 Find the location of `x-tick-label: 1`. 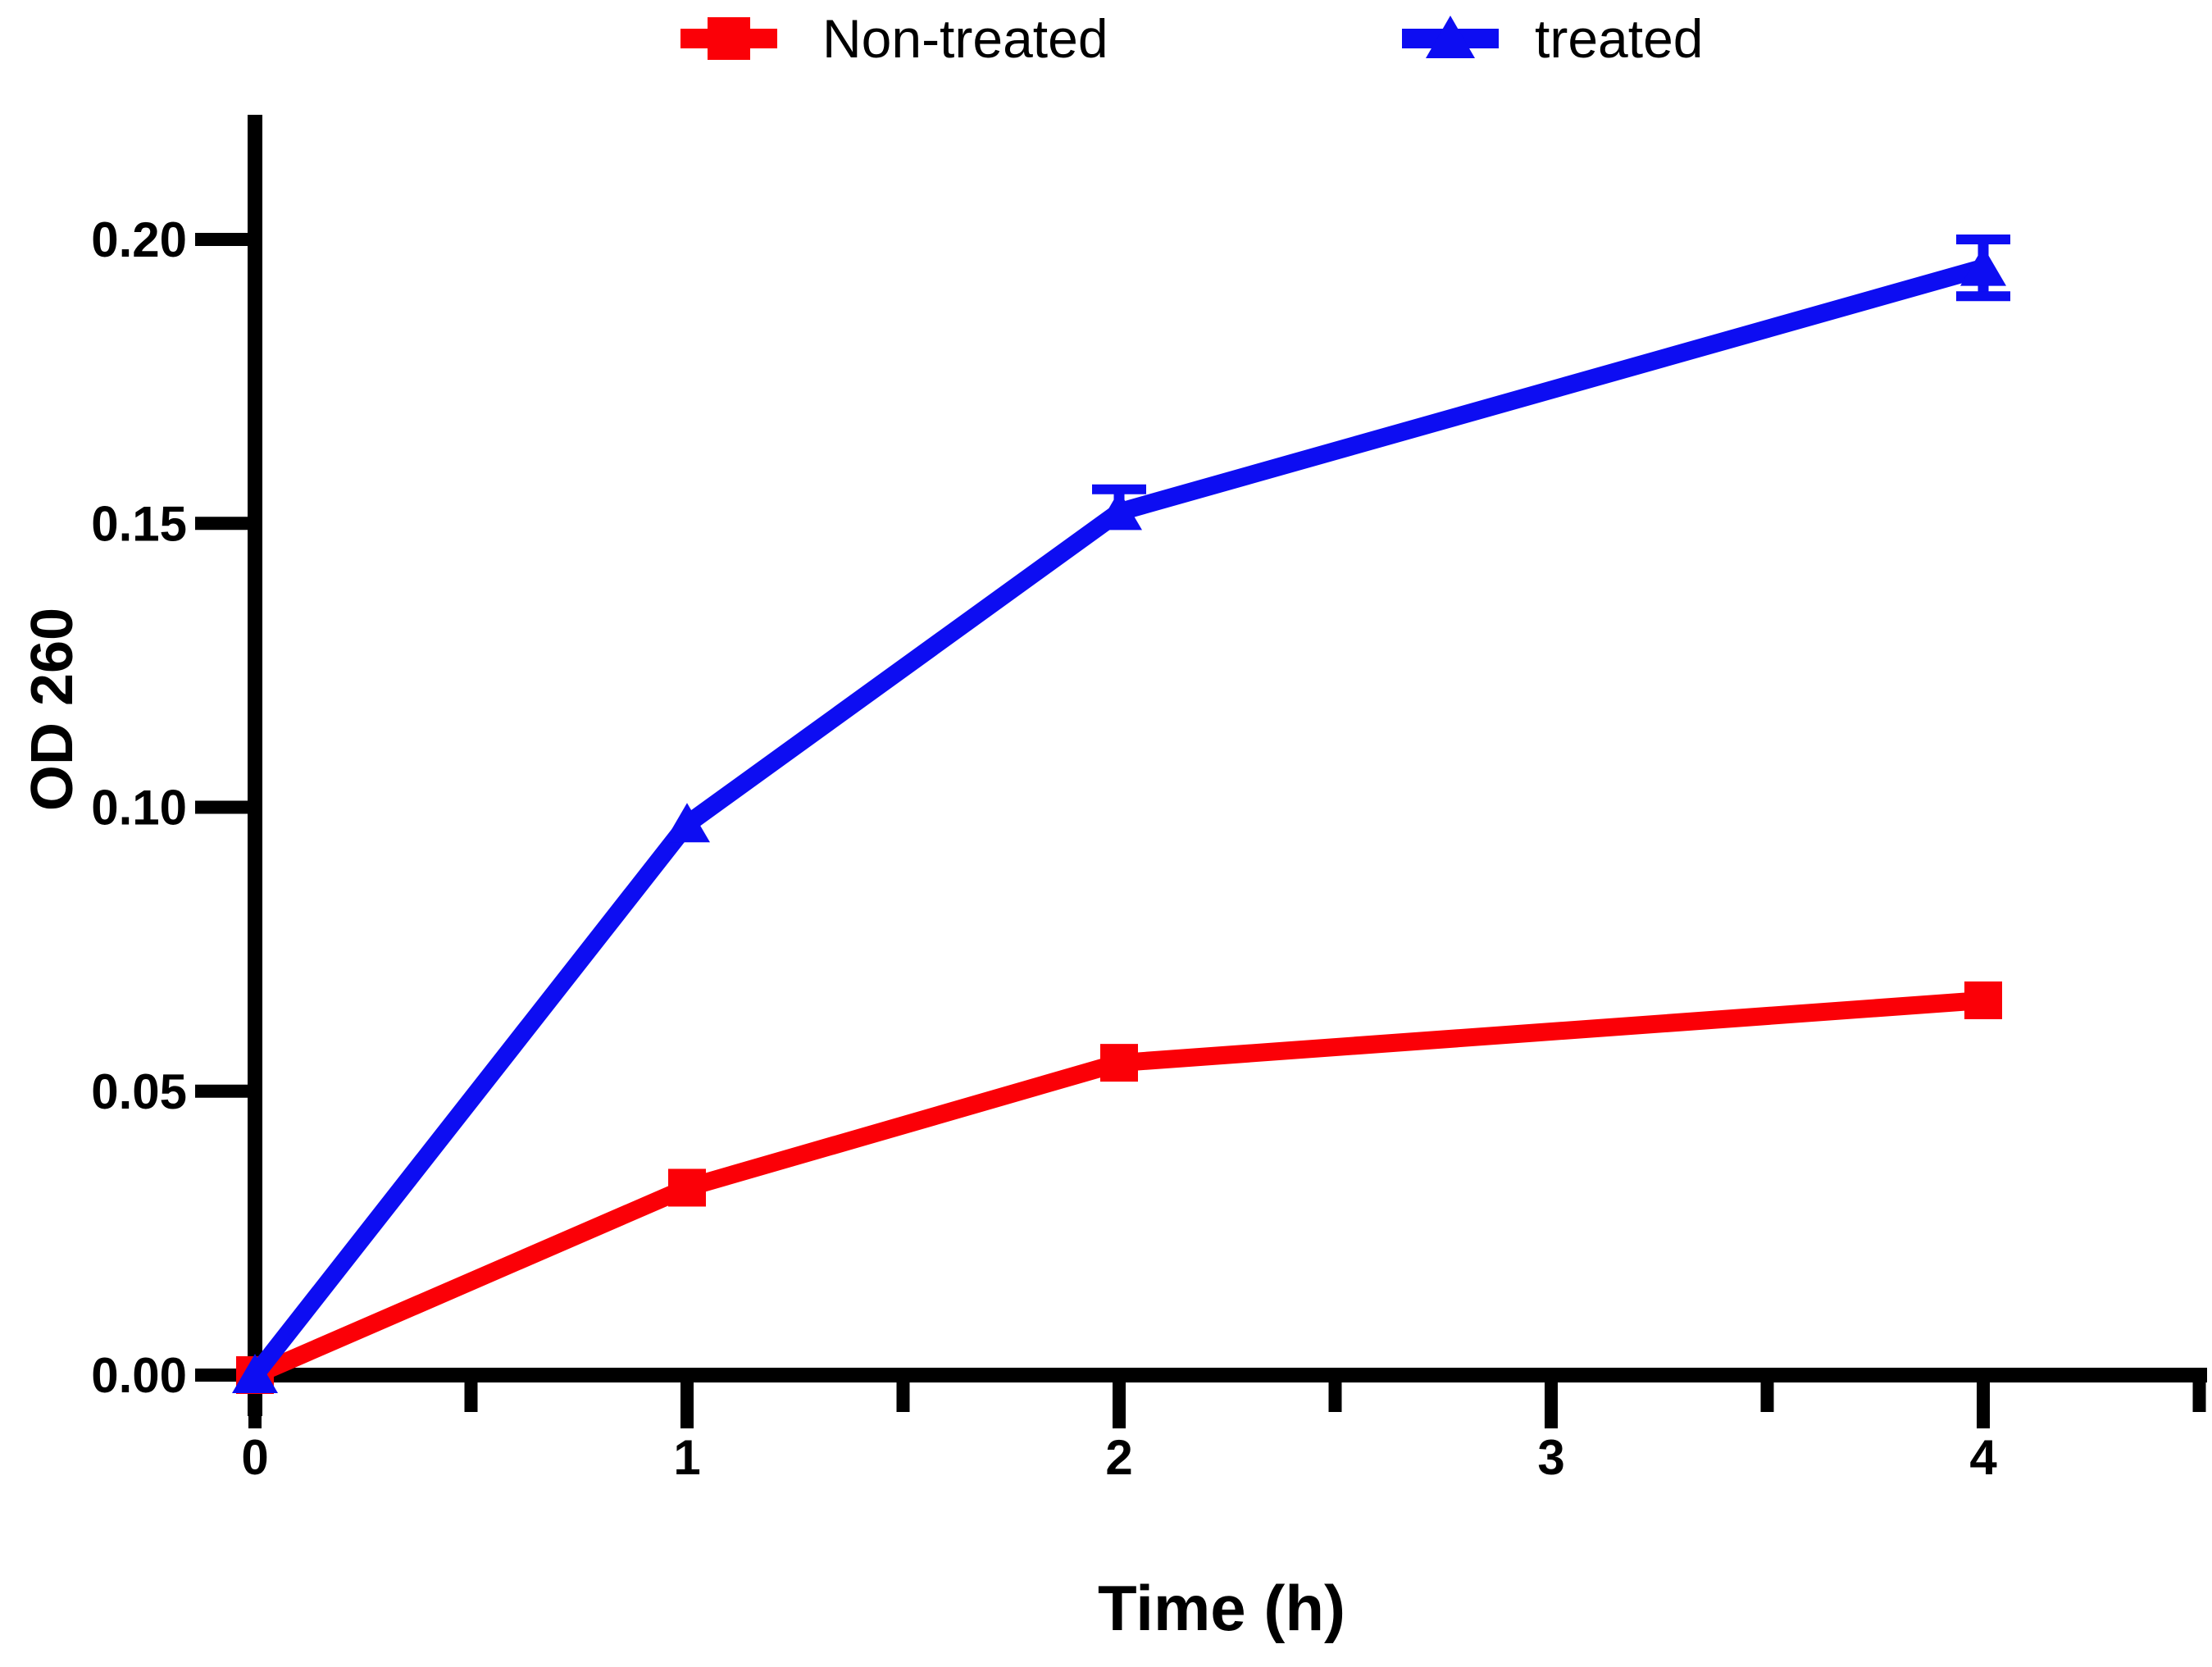

x-tick-label: 1 is located at coordinates (686, 1458).